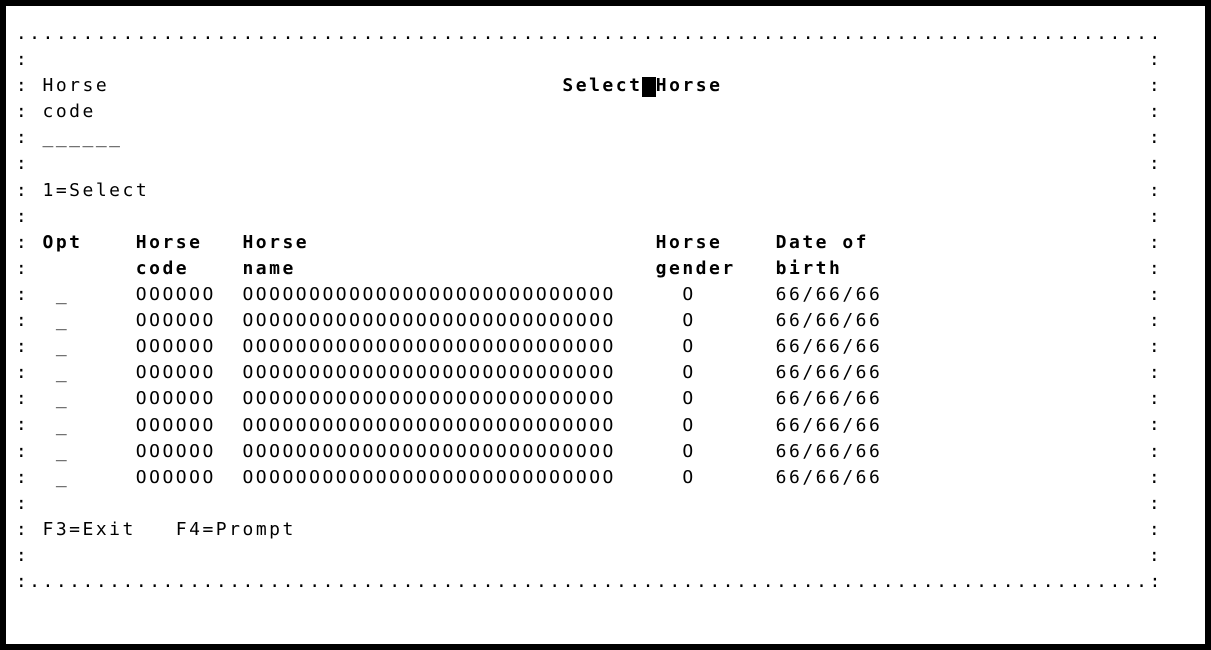 This screenshot has width=1211, height=650. I want to click on column-header-code-1: Horse, so click(169, 242).